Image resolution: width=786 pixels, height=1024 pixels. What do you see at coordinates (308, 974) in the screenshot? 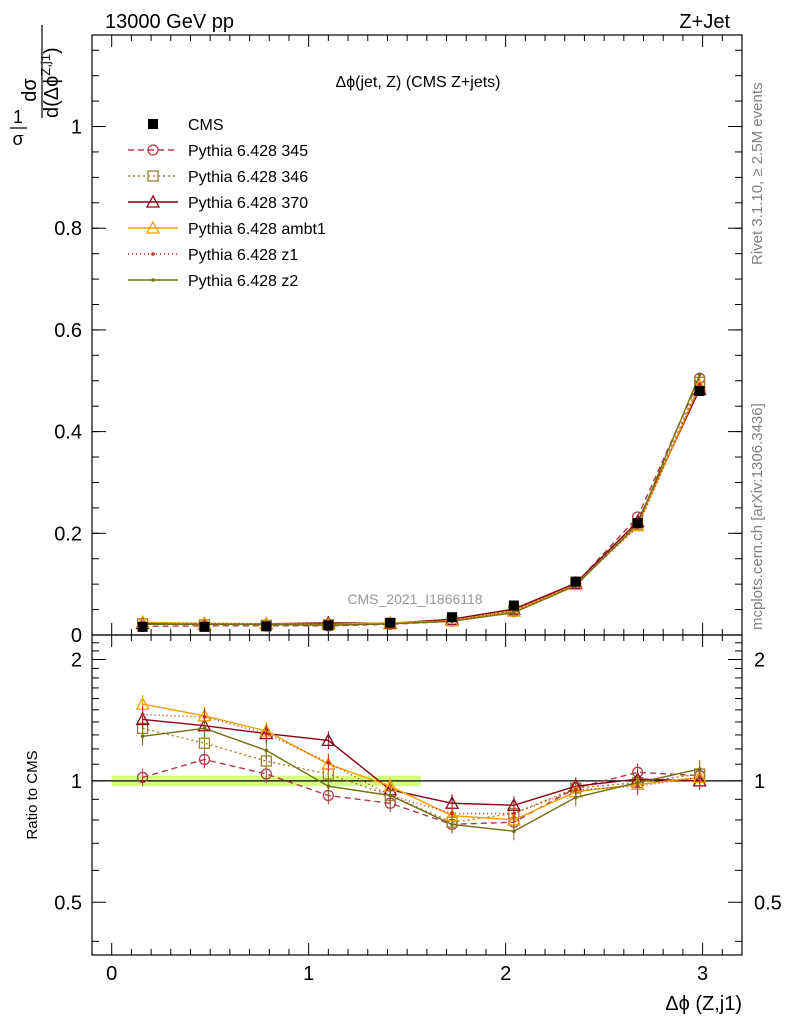
I see `x-tick-label: 1` at bounding box center [308, 974].